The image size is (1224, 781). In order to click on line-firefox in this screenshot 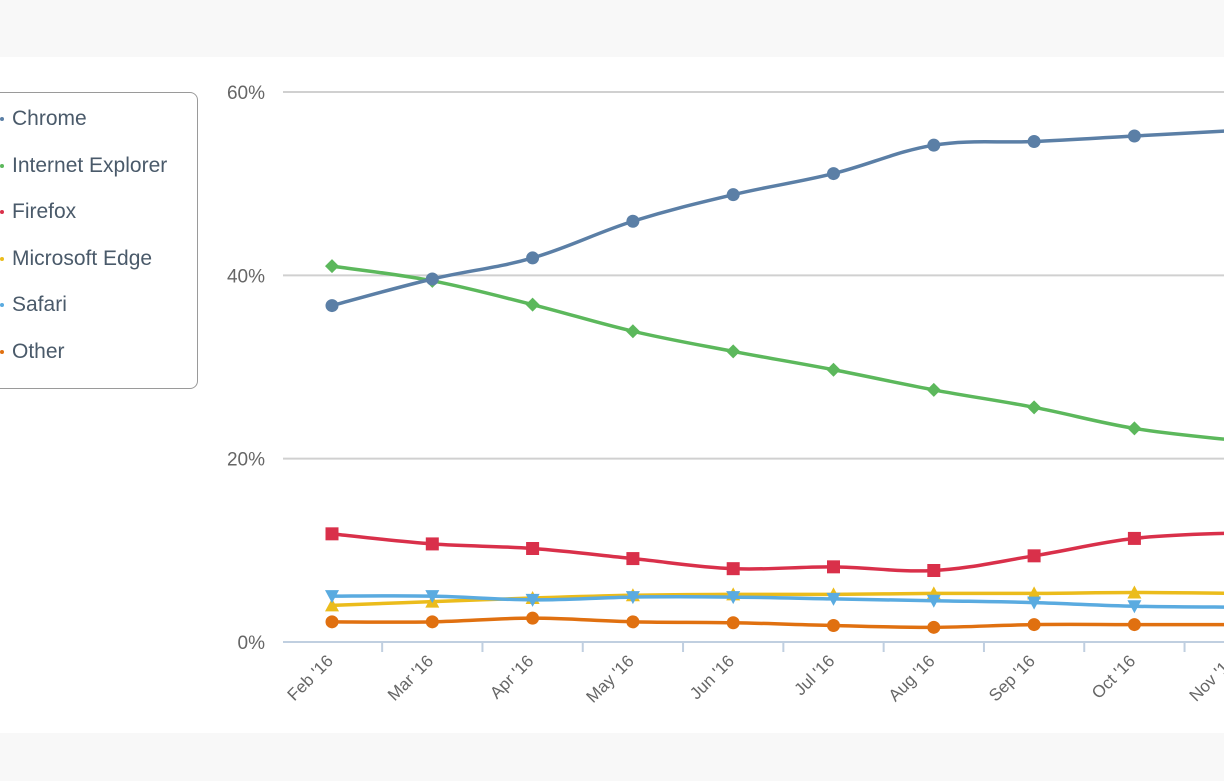, I will do `click(777, 552)`.